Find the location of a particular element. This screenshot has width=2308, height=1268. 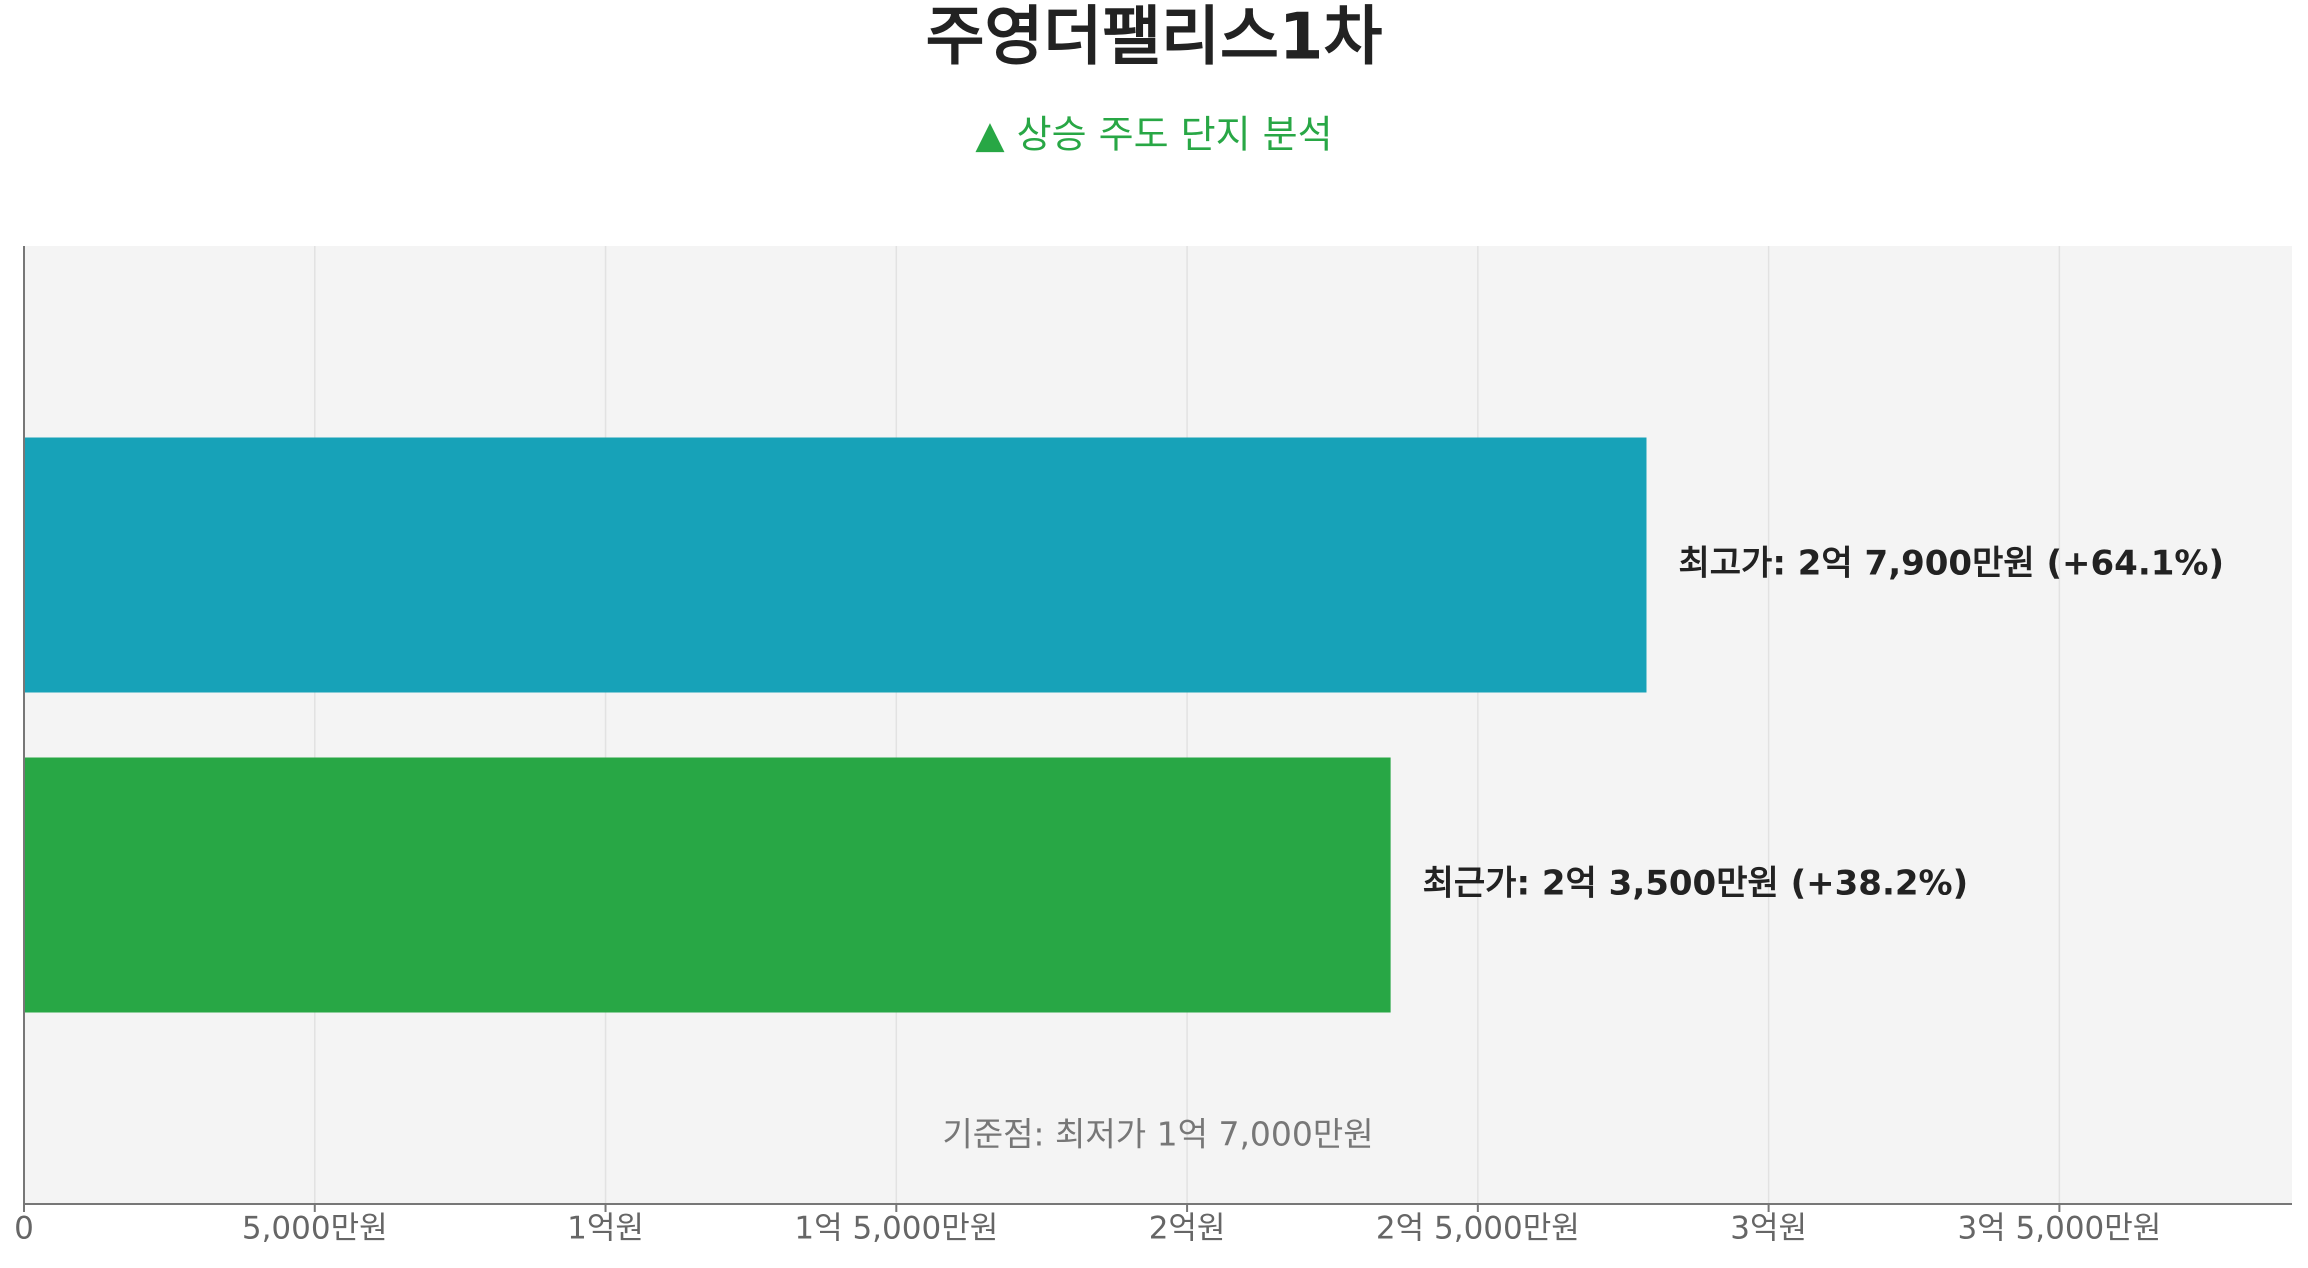

x-tick-label: 5,000만원 is located at coordinates (315, 1229).